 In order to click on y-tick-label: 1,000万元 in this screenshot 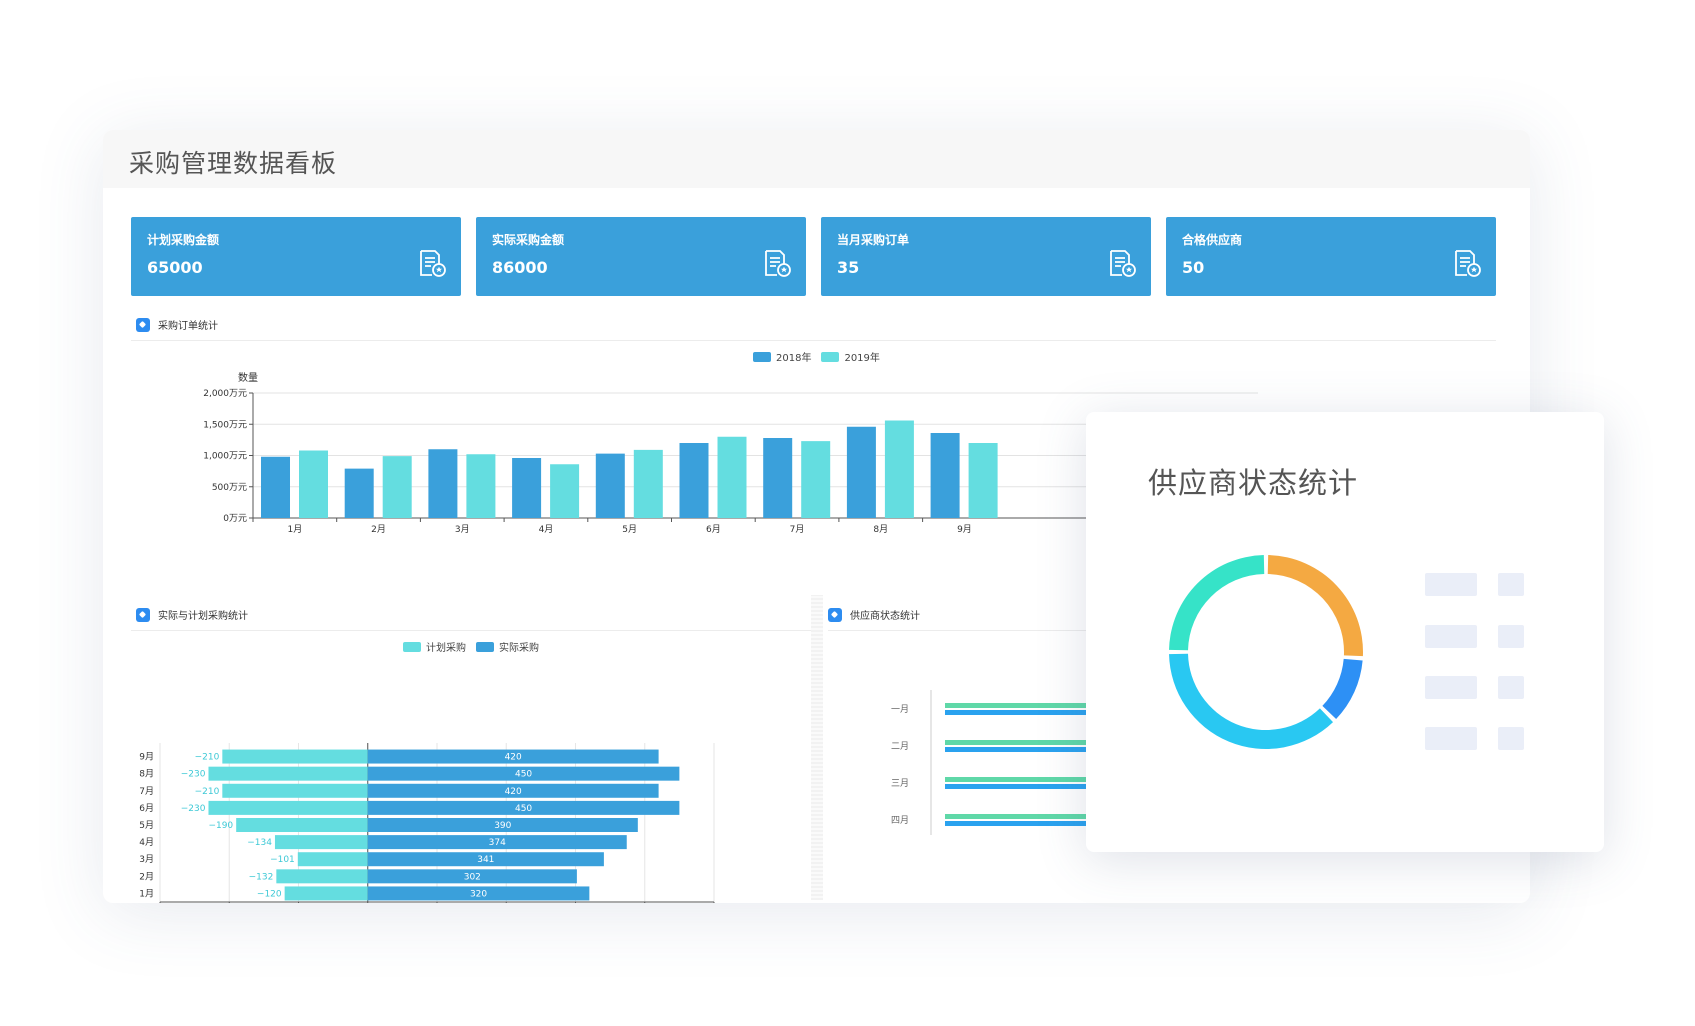, I will do `click(225, 457)`.